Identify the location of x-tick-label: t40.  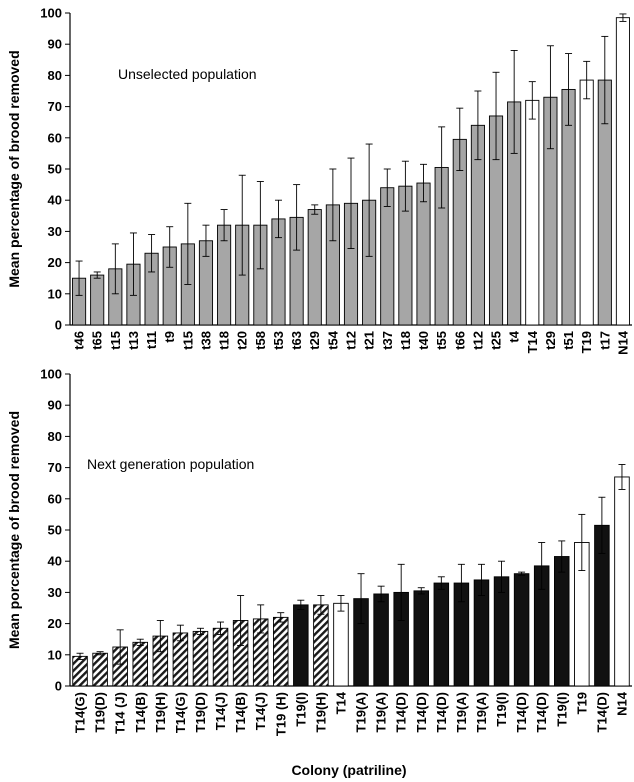
(423, 340).